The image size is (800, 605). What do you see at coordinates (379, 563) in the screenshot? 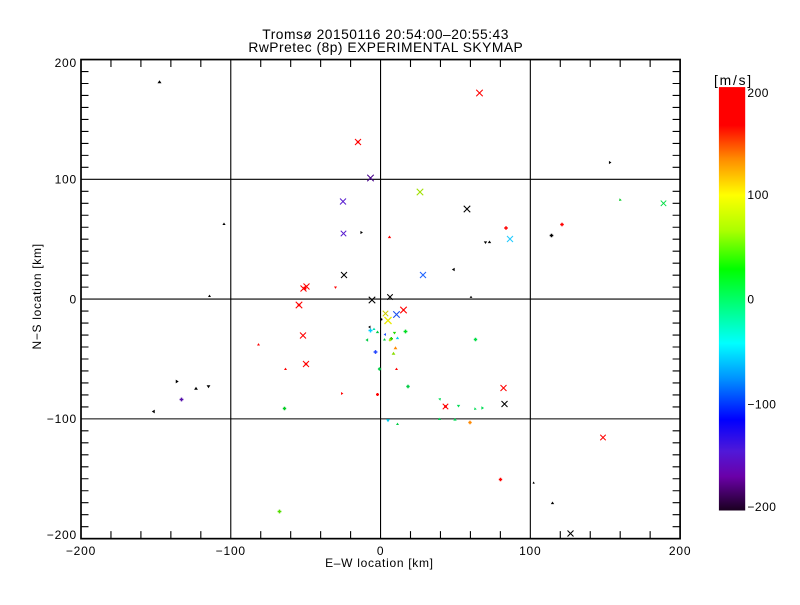
I see `svg-text: E–W location [km]` at bounding box center [379, 563].